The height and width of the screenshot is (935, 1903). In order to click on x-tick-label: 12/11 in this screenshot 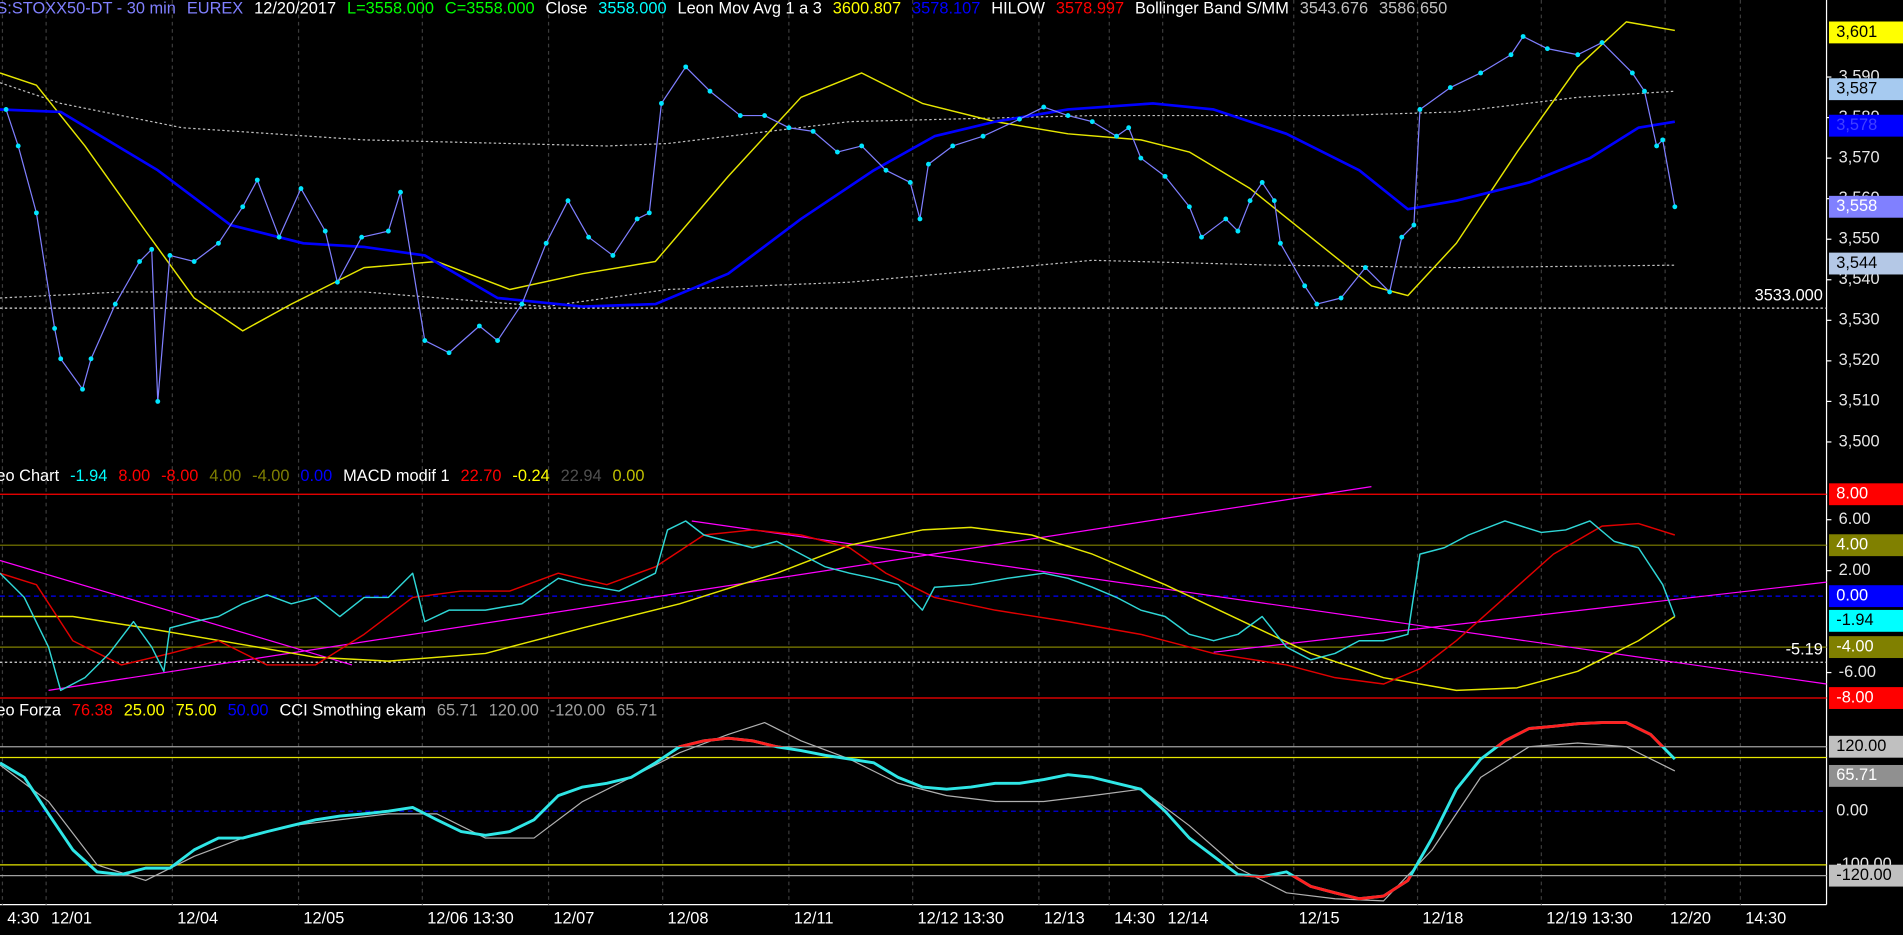, I will do `click(814, 919)`.